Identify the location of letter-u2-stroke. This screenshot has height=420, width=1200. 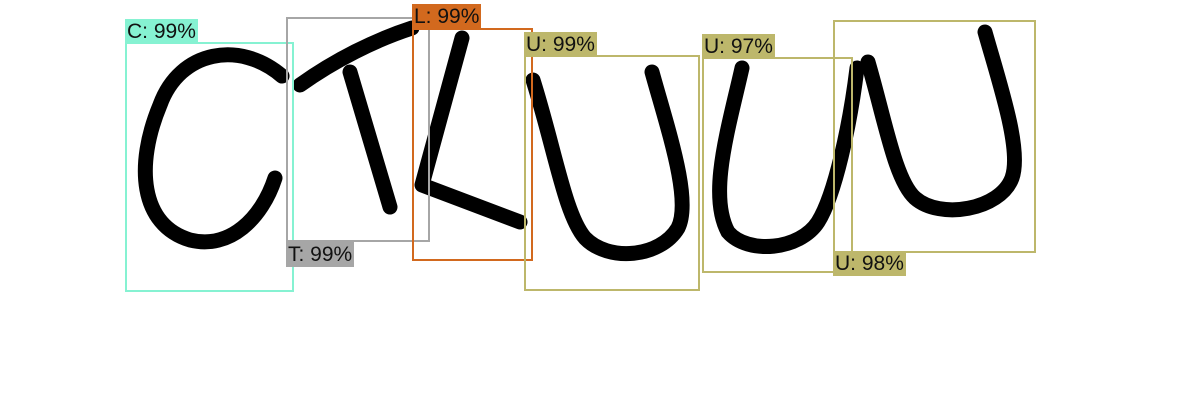
(788, 157).